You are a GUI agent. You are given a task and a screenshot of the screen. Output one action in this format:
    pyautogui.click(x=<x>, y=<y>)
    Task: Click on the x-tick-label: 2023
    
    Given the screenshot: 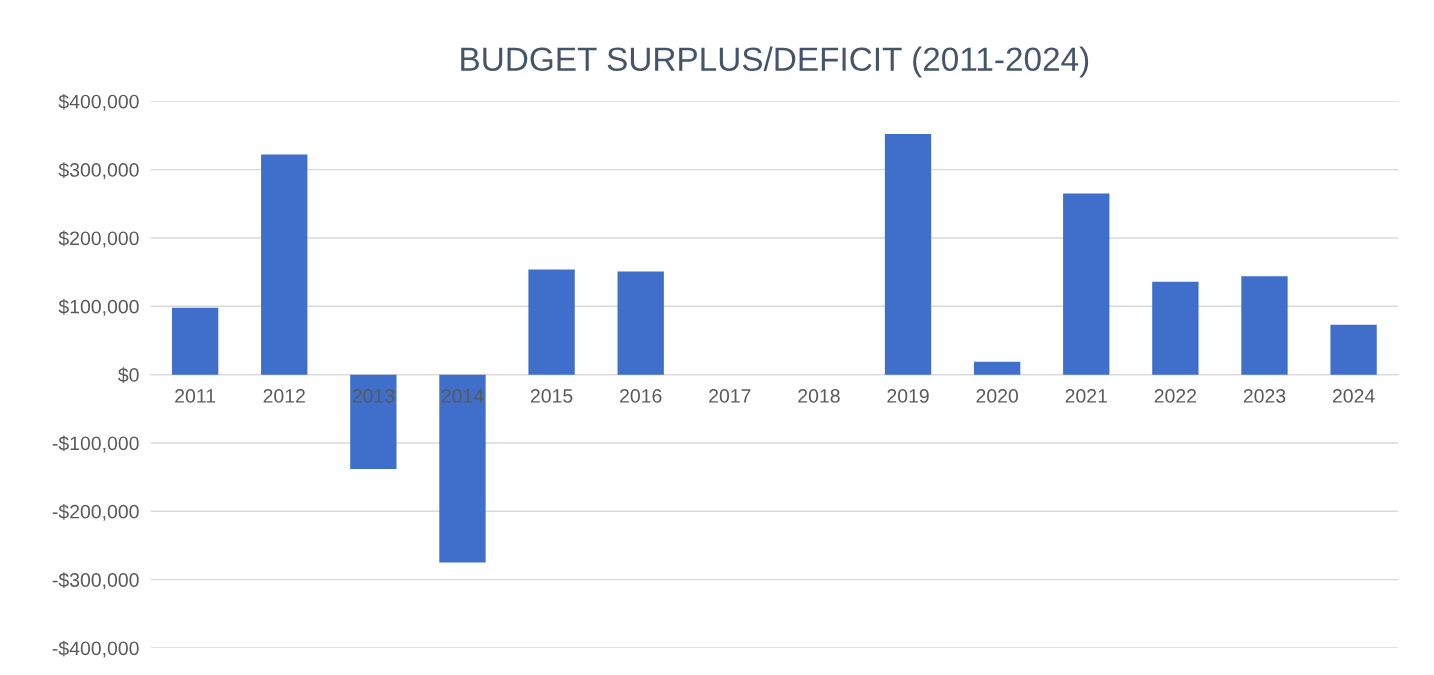 What is the action you would take?
    pyautogui.click(x=1264, y=396)
    